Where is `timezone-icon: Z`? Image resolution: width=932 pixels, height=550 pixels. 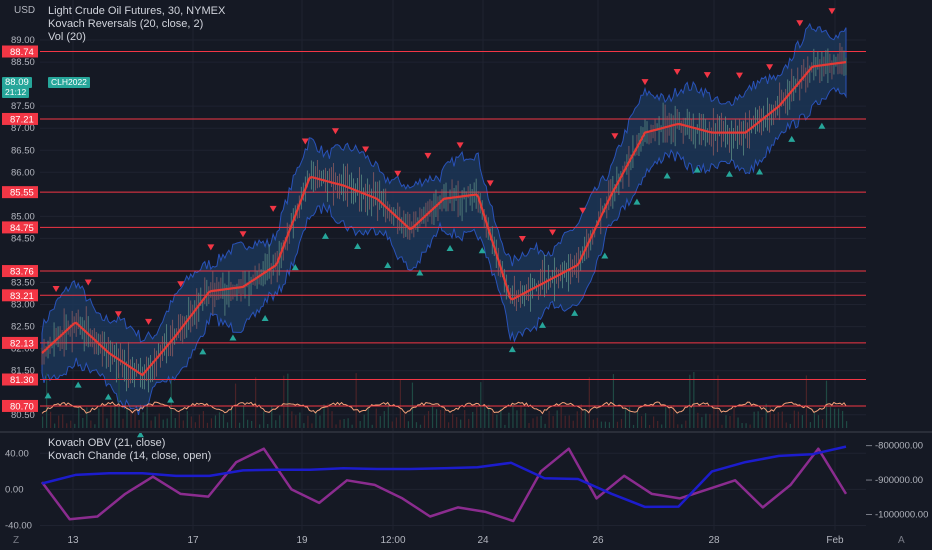 timezone-icon: Z is located at coordinates (16, 540).